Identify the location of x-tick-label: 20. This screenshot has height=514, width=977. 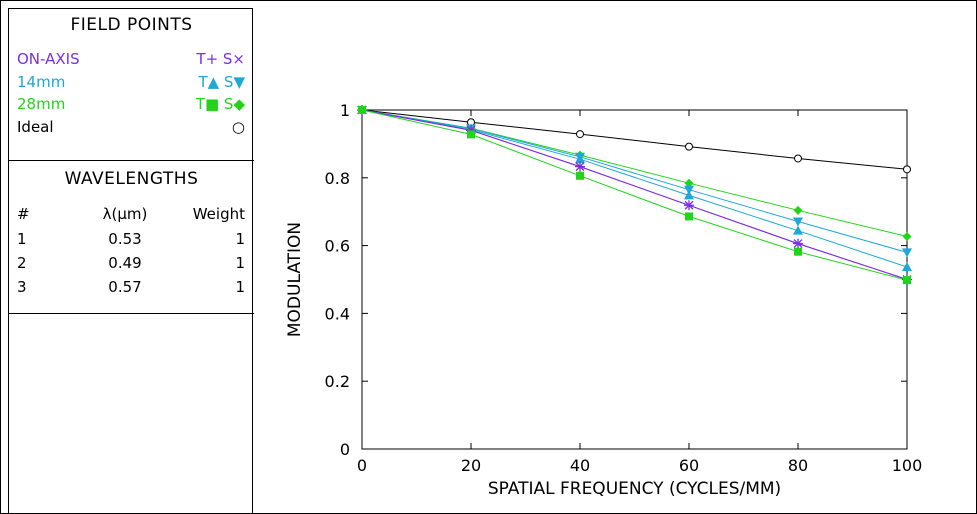
(471, 465).